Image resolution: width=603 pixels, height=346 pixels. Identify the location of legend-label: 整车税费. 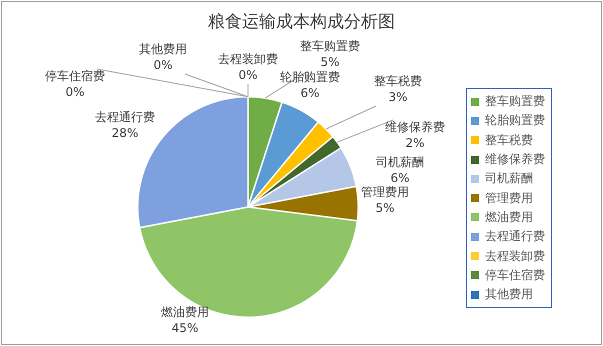
(509, 140).